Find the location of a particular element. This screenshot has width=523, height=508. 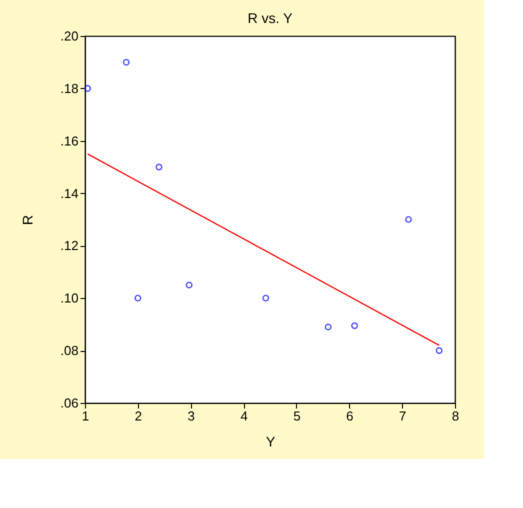

y-tick-label: .18 is located at coordinates (69, 88).